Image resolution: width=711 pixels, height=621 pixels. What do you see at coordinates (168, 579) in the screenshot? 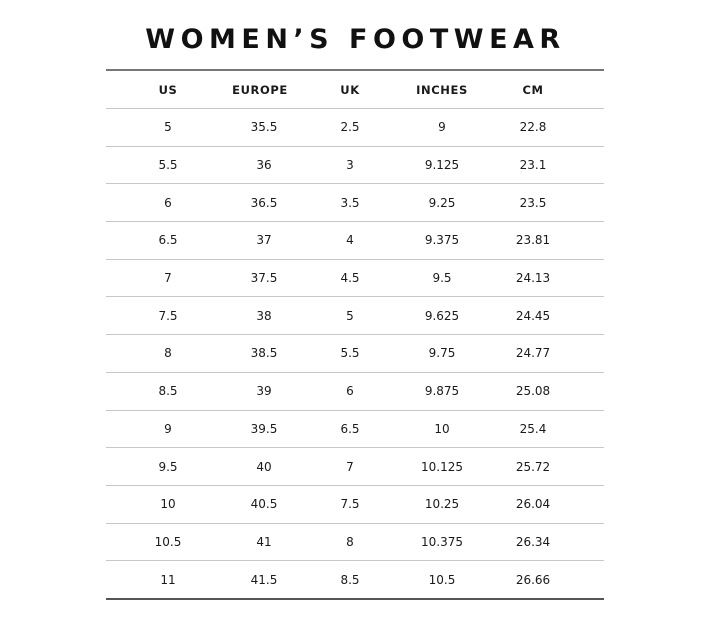
I see `cell-us: 11` at bounding box center [168, 579].